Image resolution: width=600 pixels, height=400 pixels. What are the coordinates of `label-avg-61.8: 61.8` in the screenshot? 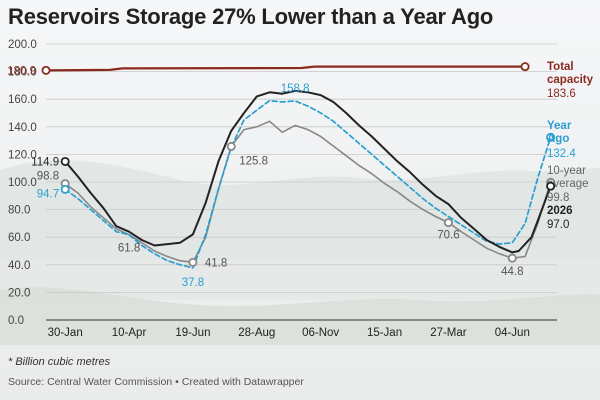 It's located at (129, 249).